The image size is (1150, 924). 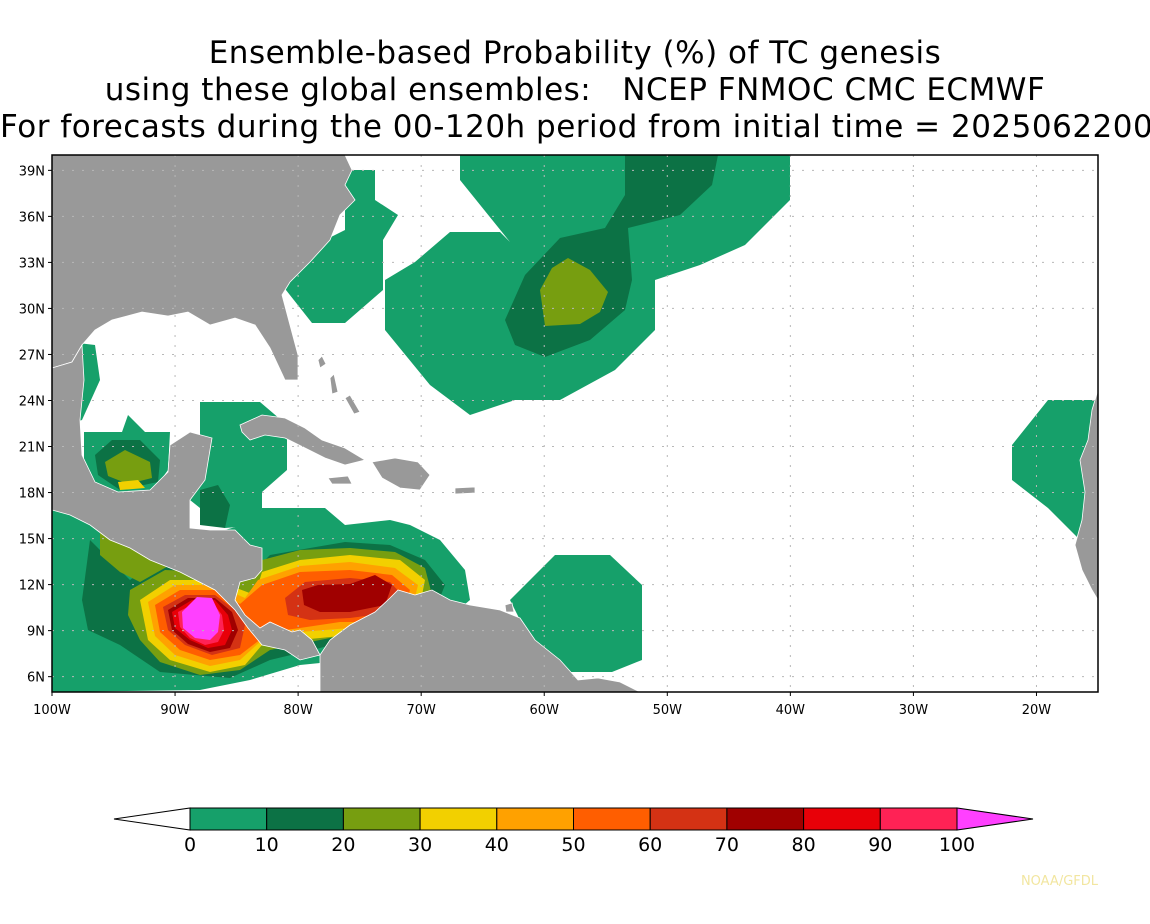 What do you see at coordinates (152, 819) in the screenshot?
I see `colorbar-under-triangle` at bounding box center [152, 819].